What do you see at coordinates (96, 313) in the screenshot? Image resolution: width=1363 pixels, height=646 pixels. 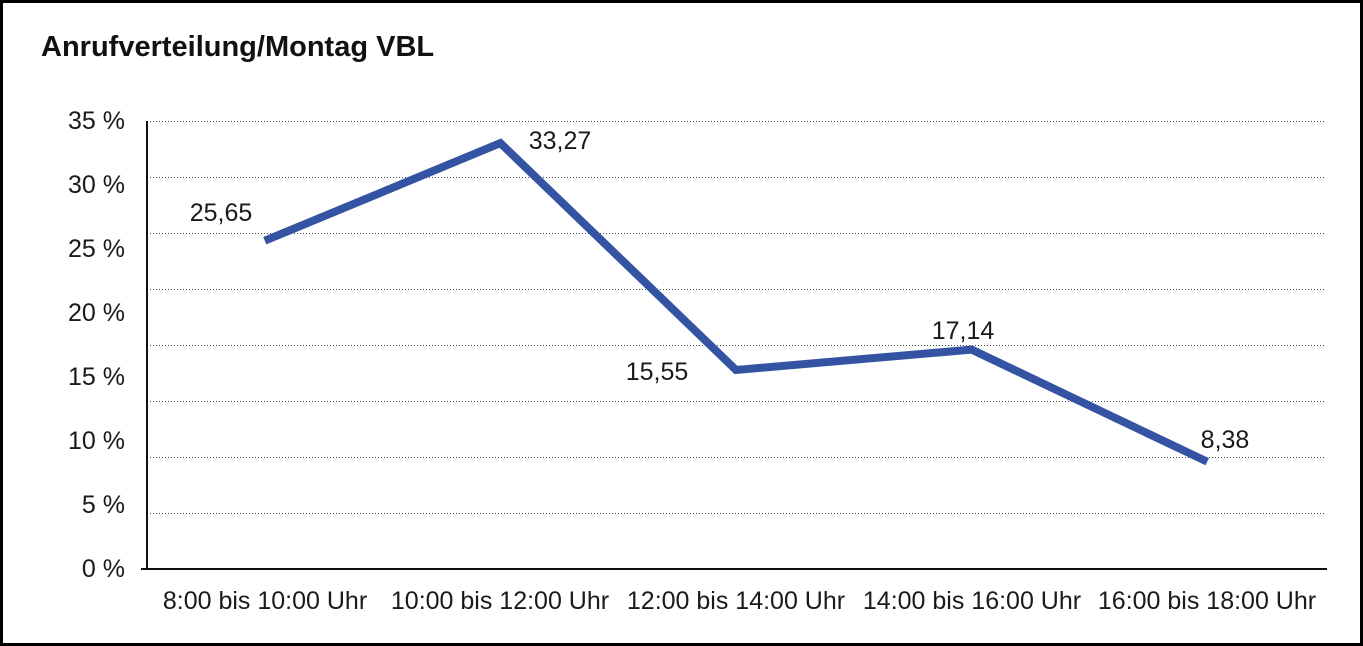 I see `y-axis-tick-label: 20 %` at bounding box center [96, 313].